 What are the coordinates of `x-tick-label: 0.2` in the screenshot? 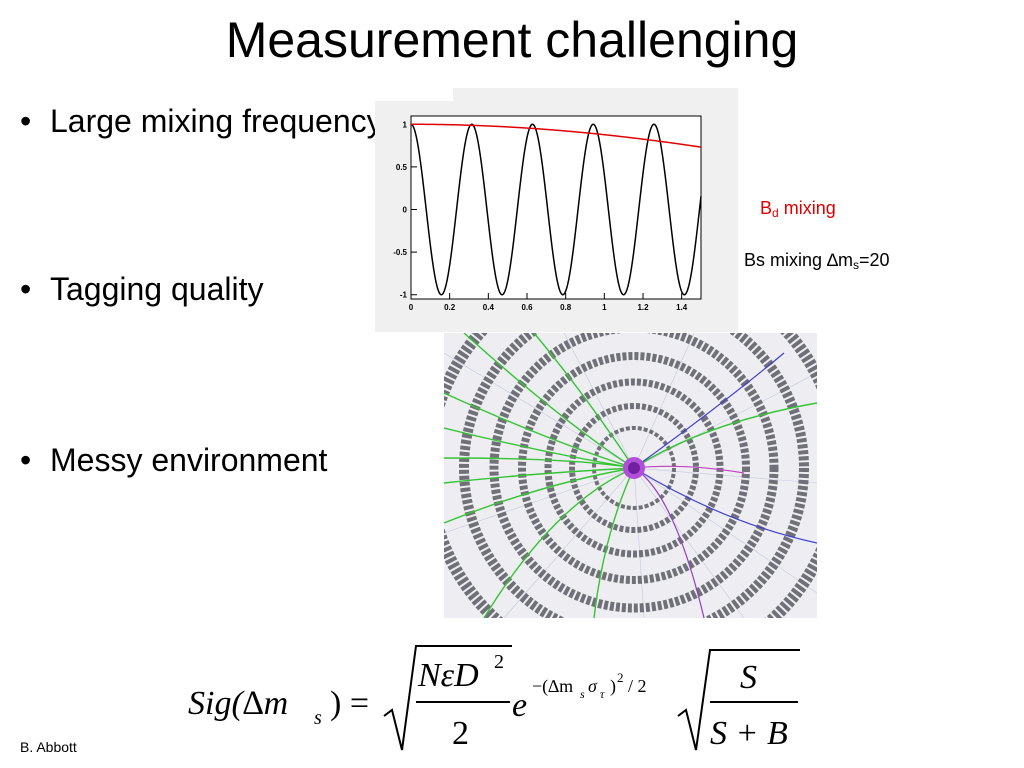 It's located at (450, 307).